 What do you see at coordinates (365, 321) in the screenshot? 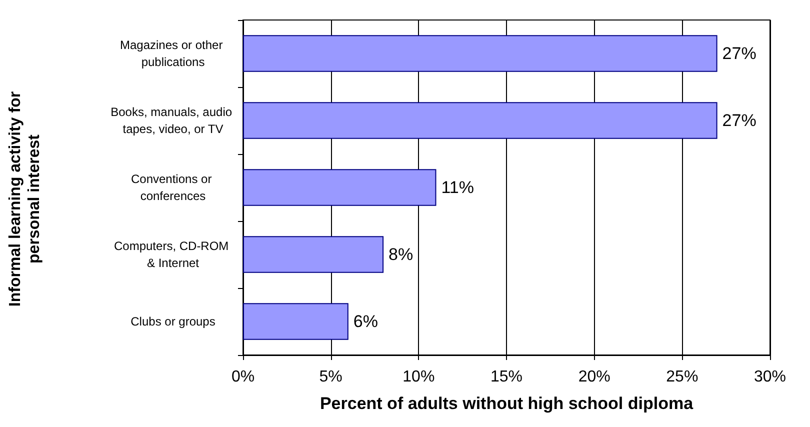
I see `data-label: 6%` at bounding box center [365, 321].